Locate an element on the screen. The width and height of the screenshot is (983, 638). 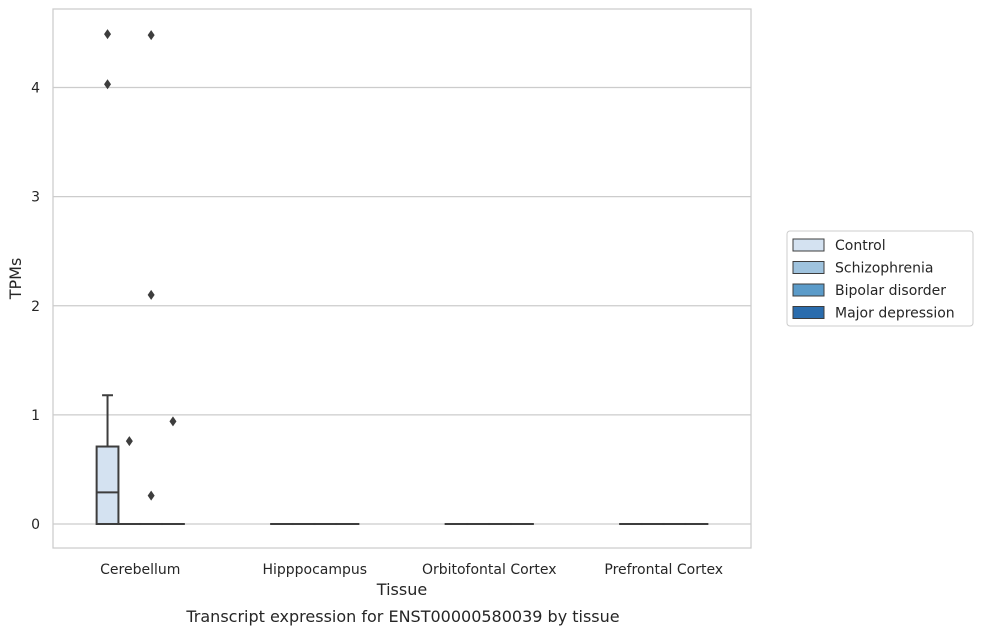
x-tick-label: Orbitofontal Cortex is located at coordinates (489, 570).